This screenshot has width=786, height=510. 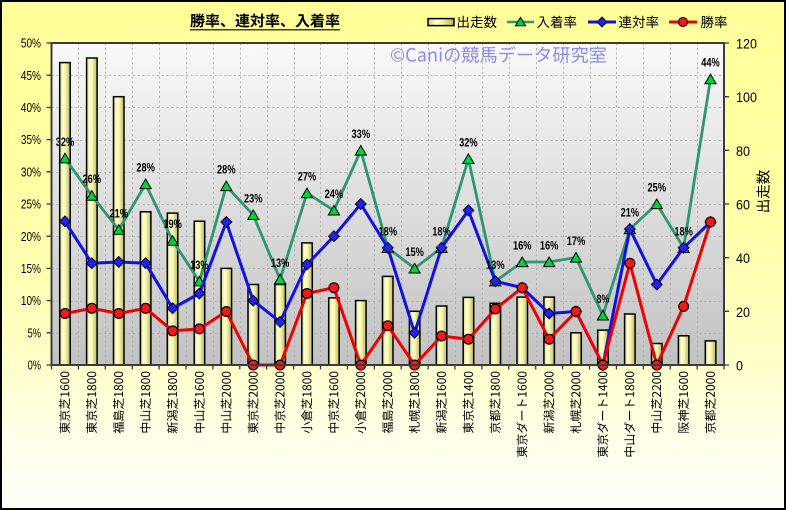 What do you see at coordinates (31, 108) in the screenshot?
I see `svg-text: 40%` at bounding box center [31, 108].